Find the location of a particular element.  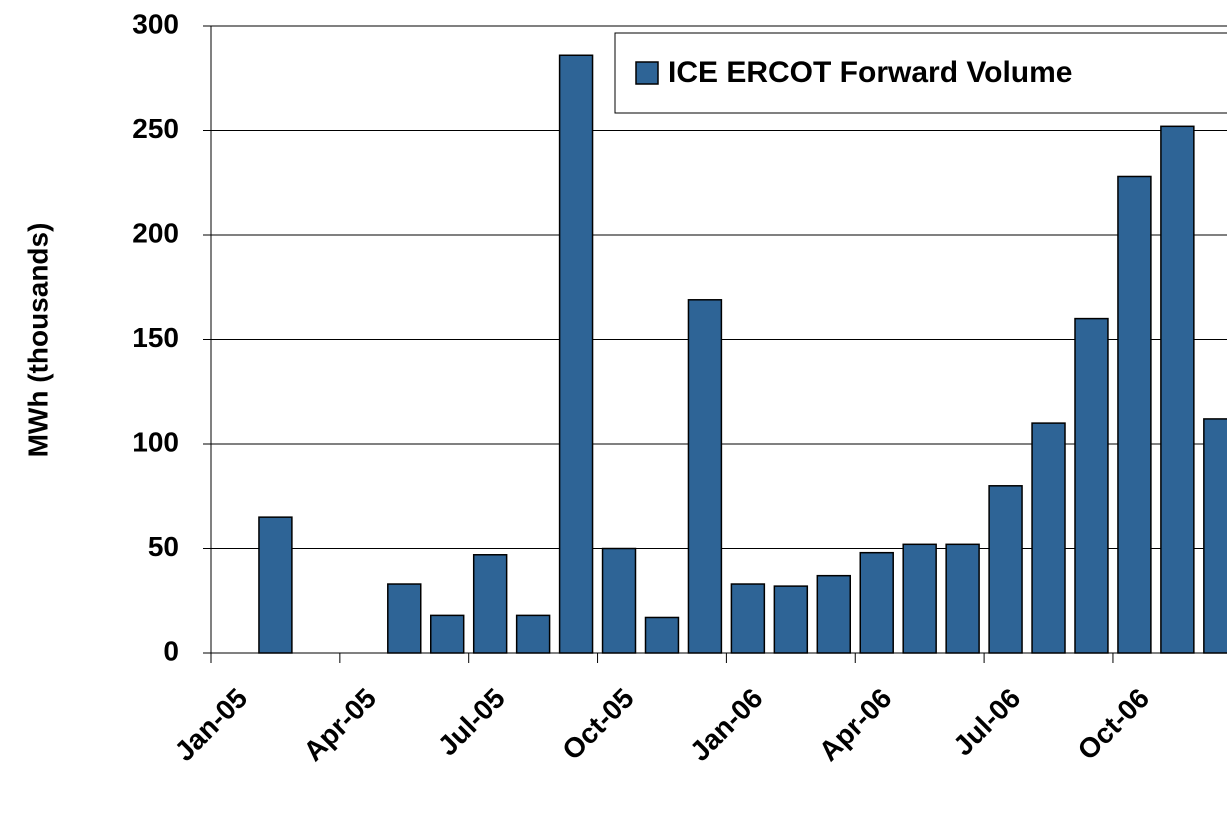

legend-box is located at coordinates (920, 73).